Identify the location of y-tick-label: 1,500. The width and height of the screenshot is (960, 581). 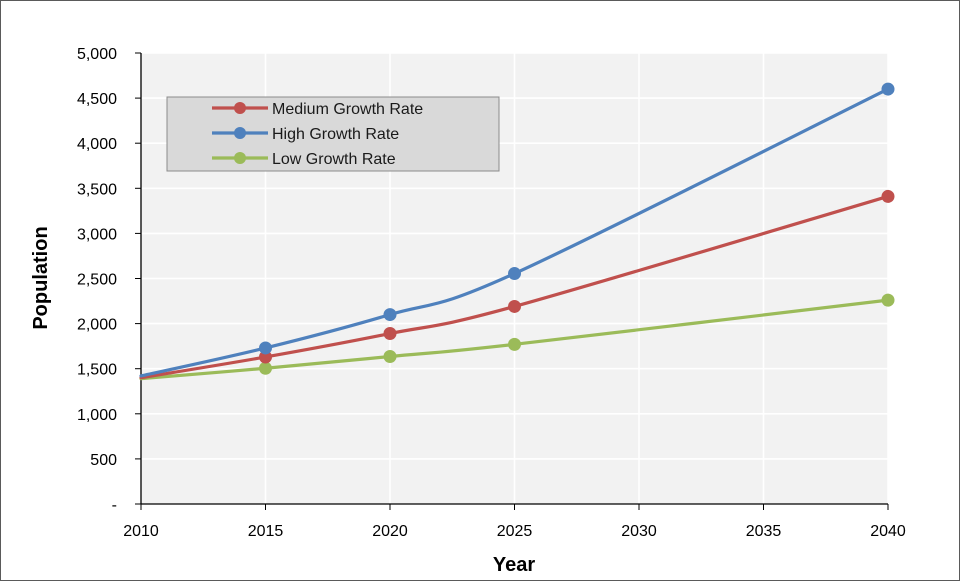
(97, 370).